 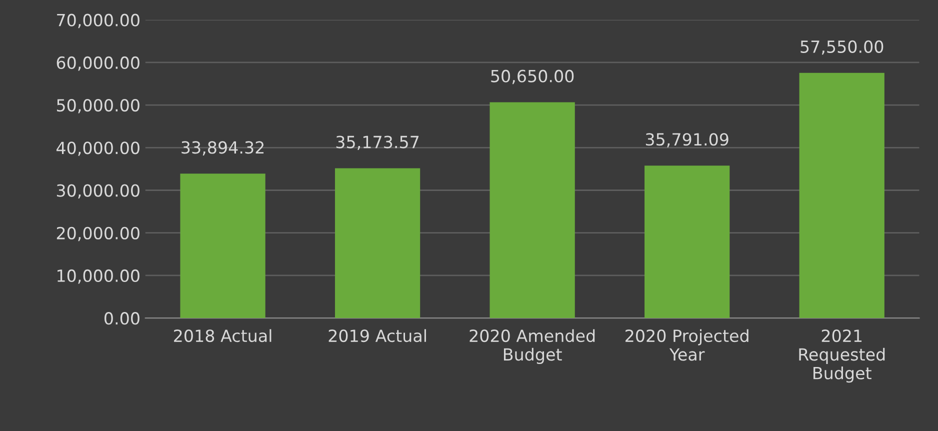 What do you see at coordinates (842, 356) in the screenshot?
I see `x-tick-label: 2021 Requested Budget` at bounding box center [842, 356].